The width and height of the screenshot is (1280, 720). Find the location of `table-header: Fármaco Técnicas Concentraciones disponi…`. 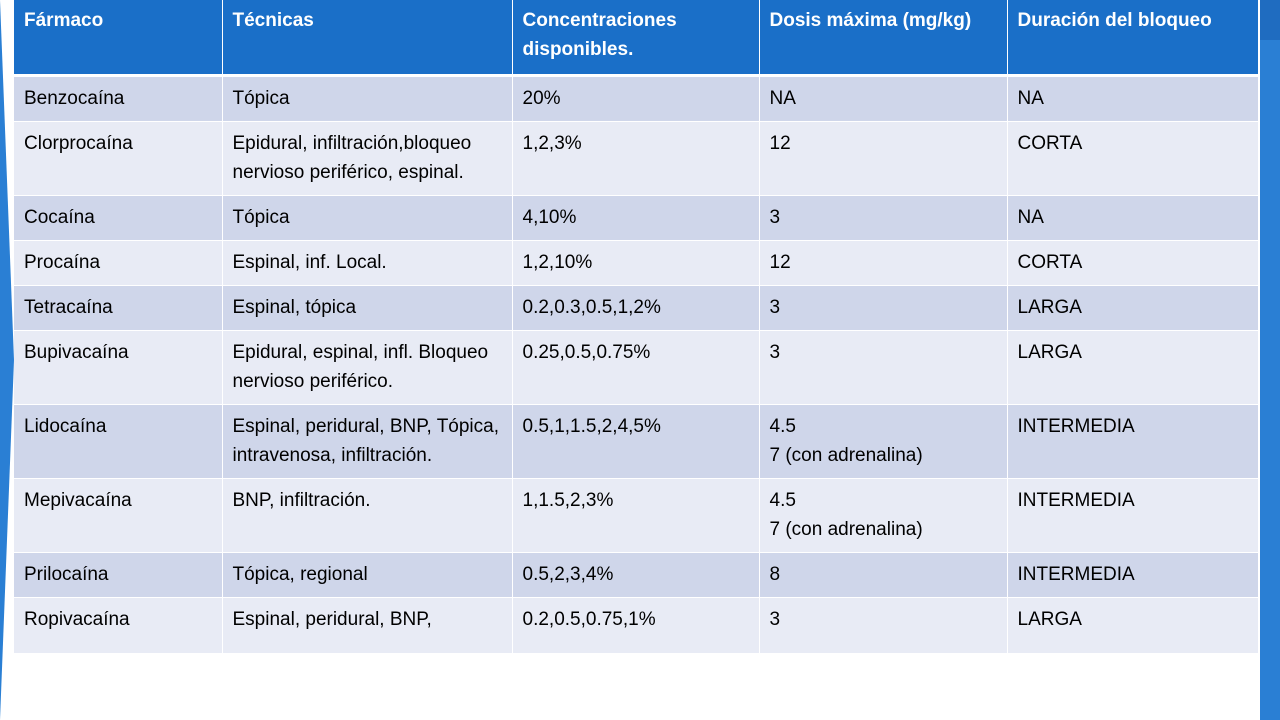

table-header: Fármaco Técnicas Concentraciones disponi… is located at coordinates (636, 38).